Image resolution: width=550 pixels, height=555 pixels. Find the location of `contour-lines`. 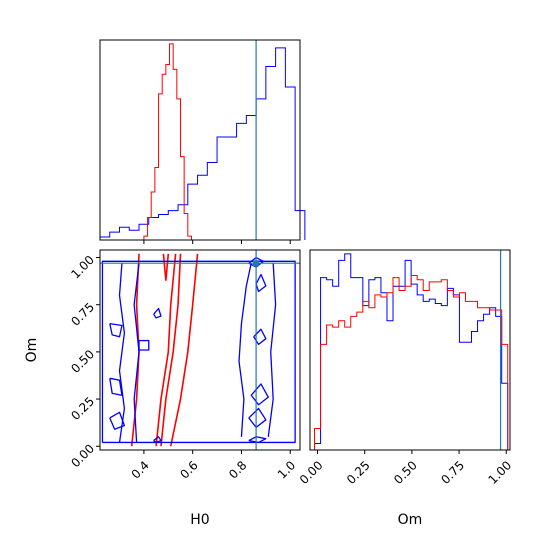

contour-lines is located at coordinates (198, 350).